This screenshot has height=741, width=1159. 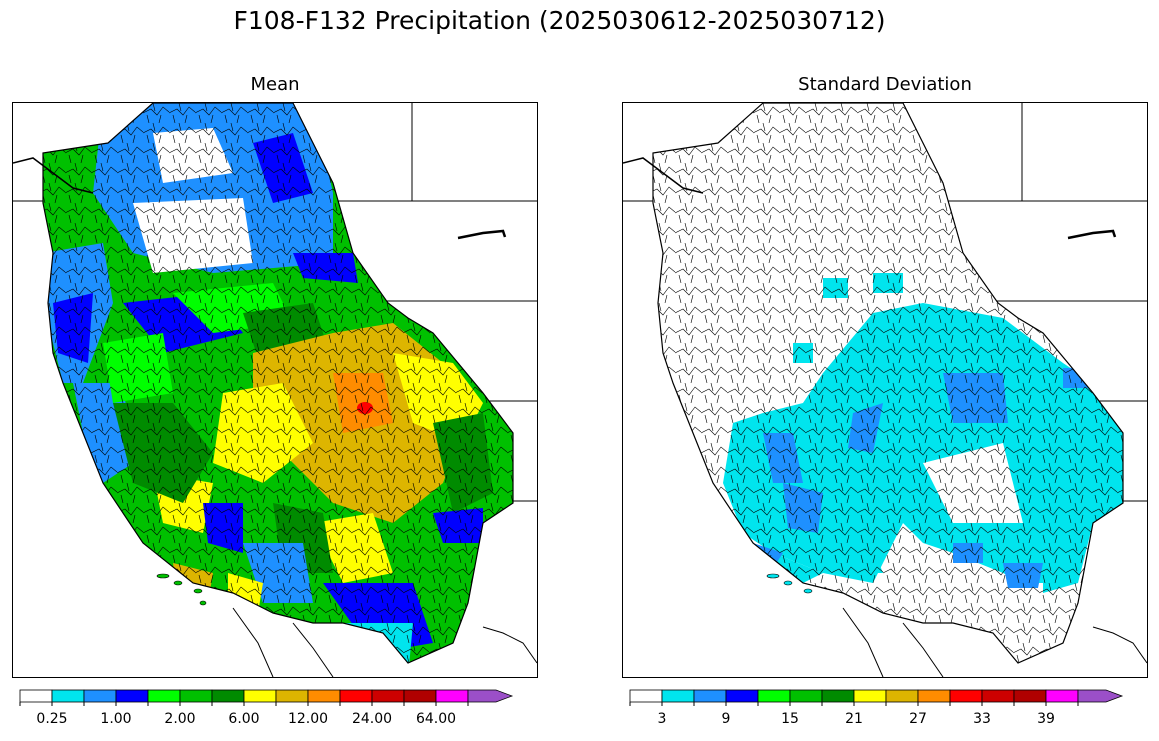 I want to click on mean-colorbar-label: 12.00, so click(x=308, y=719).